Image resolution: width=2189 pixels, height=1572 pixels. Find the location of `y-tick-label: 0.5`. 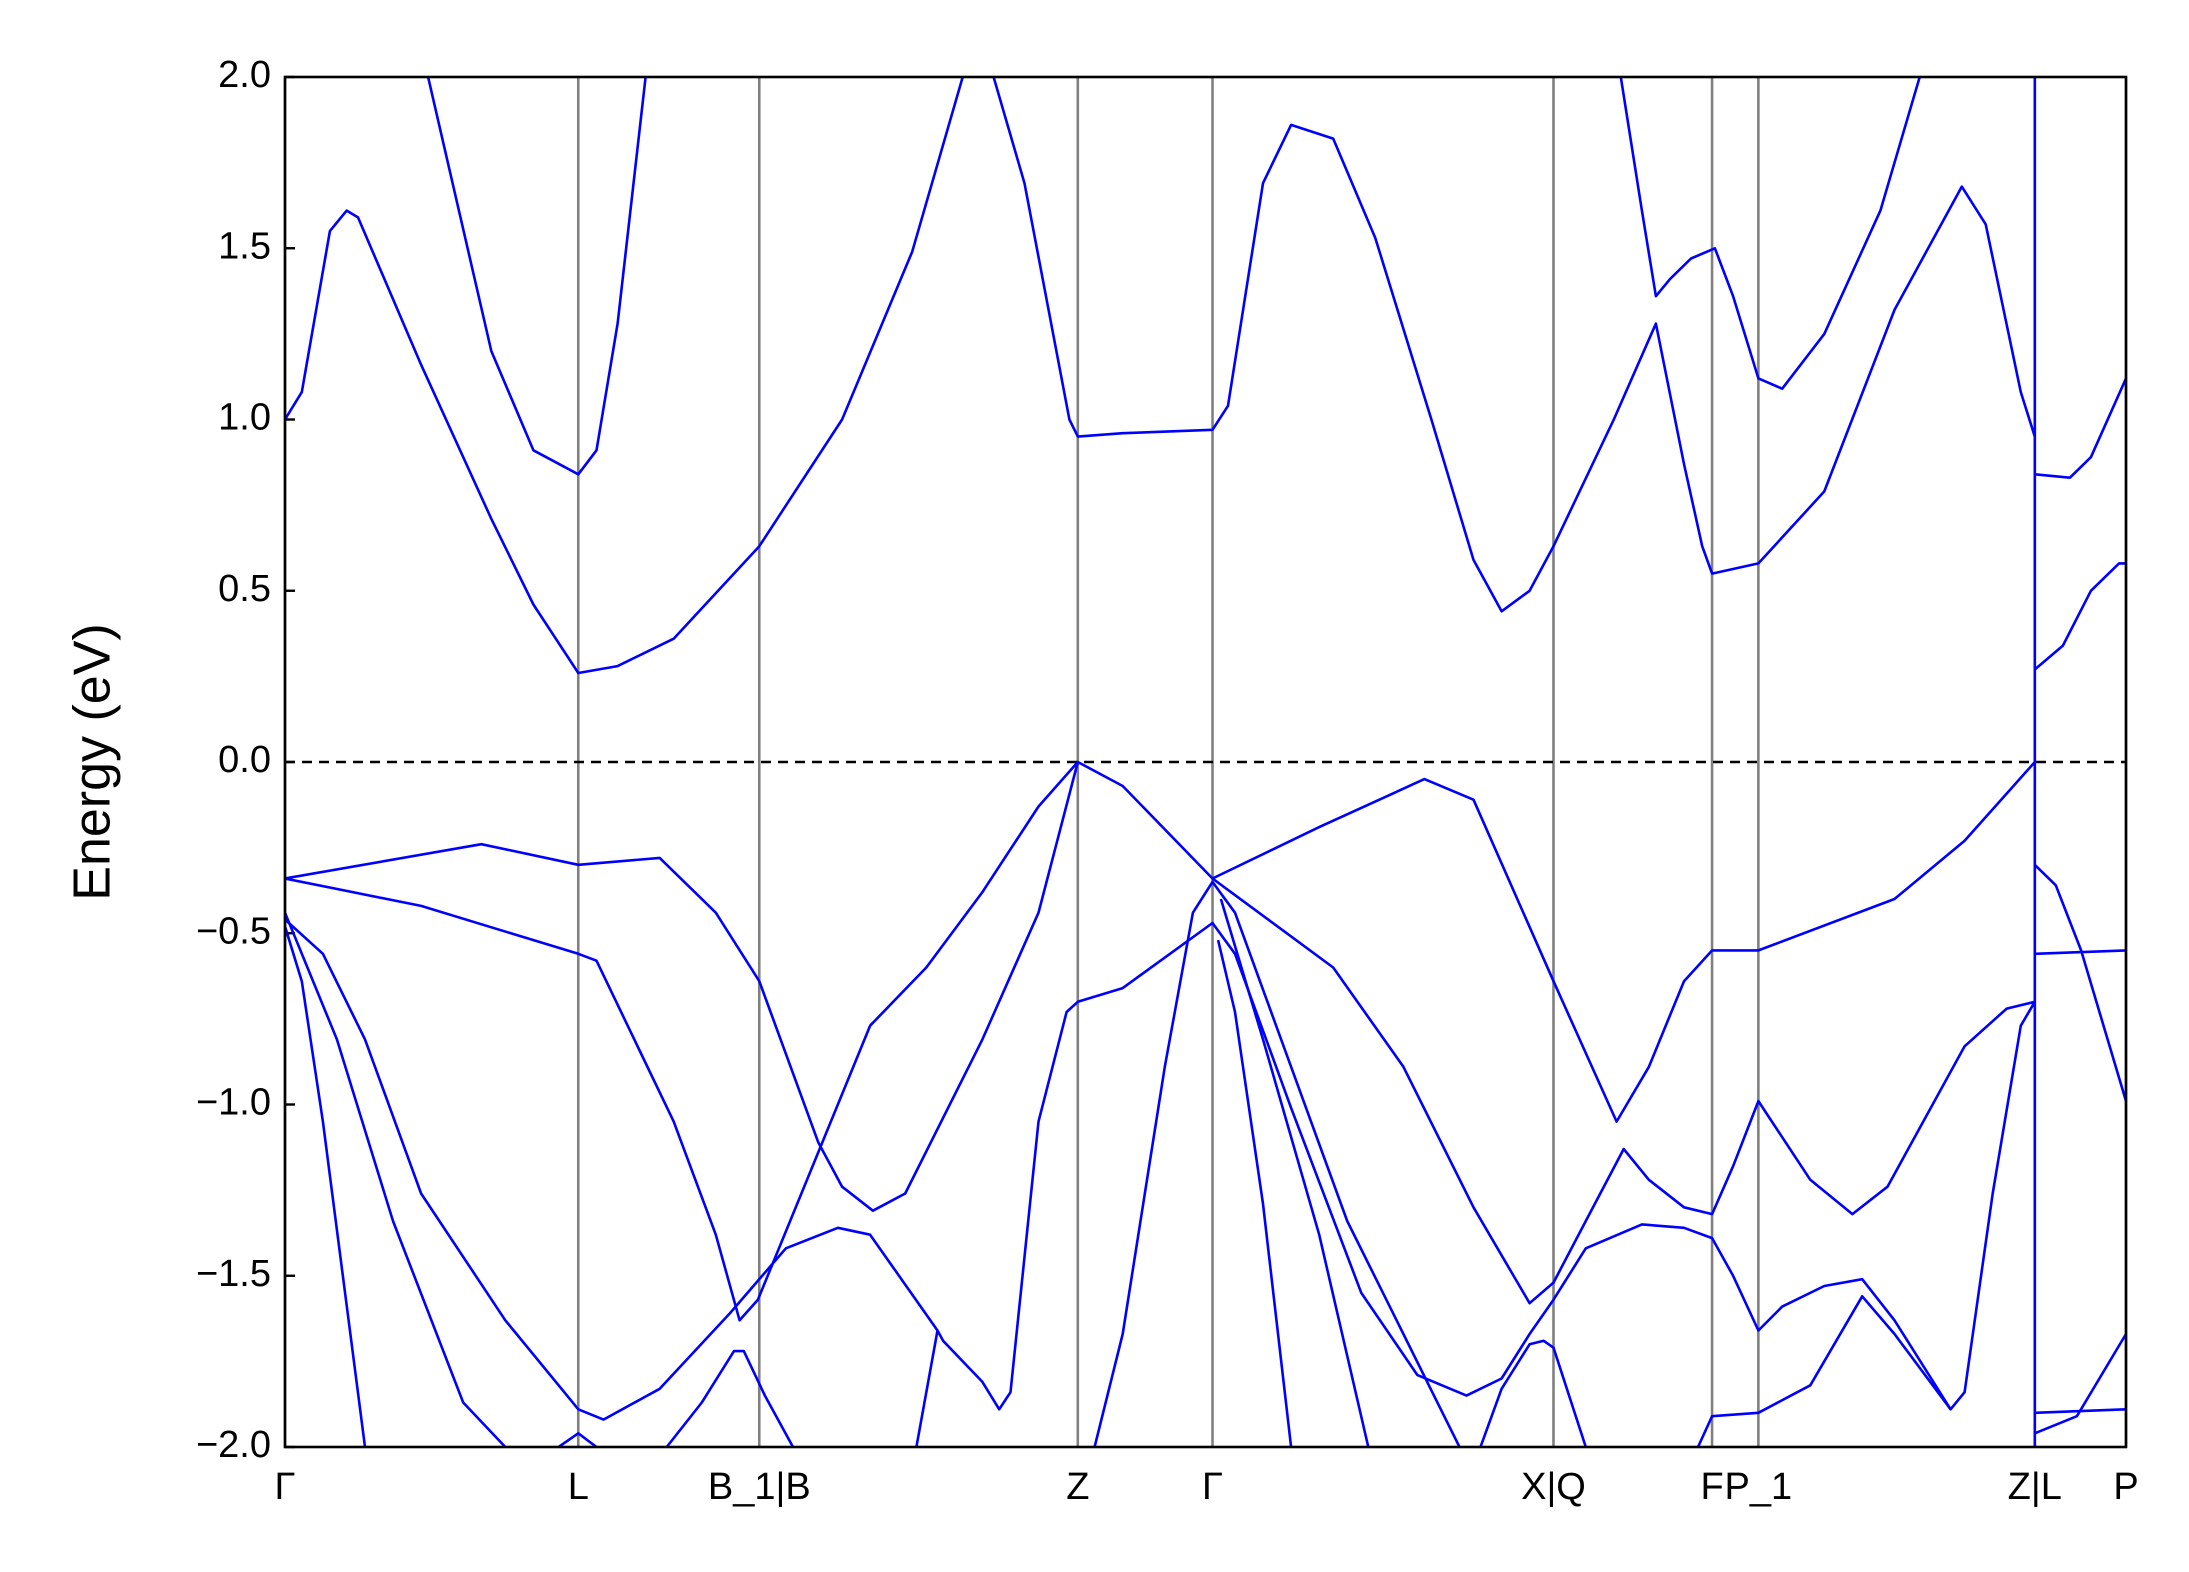

y-tick-label: 0.5 is located at coordinates (244, 589).